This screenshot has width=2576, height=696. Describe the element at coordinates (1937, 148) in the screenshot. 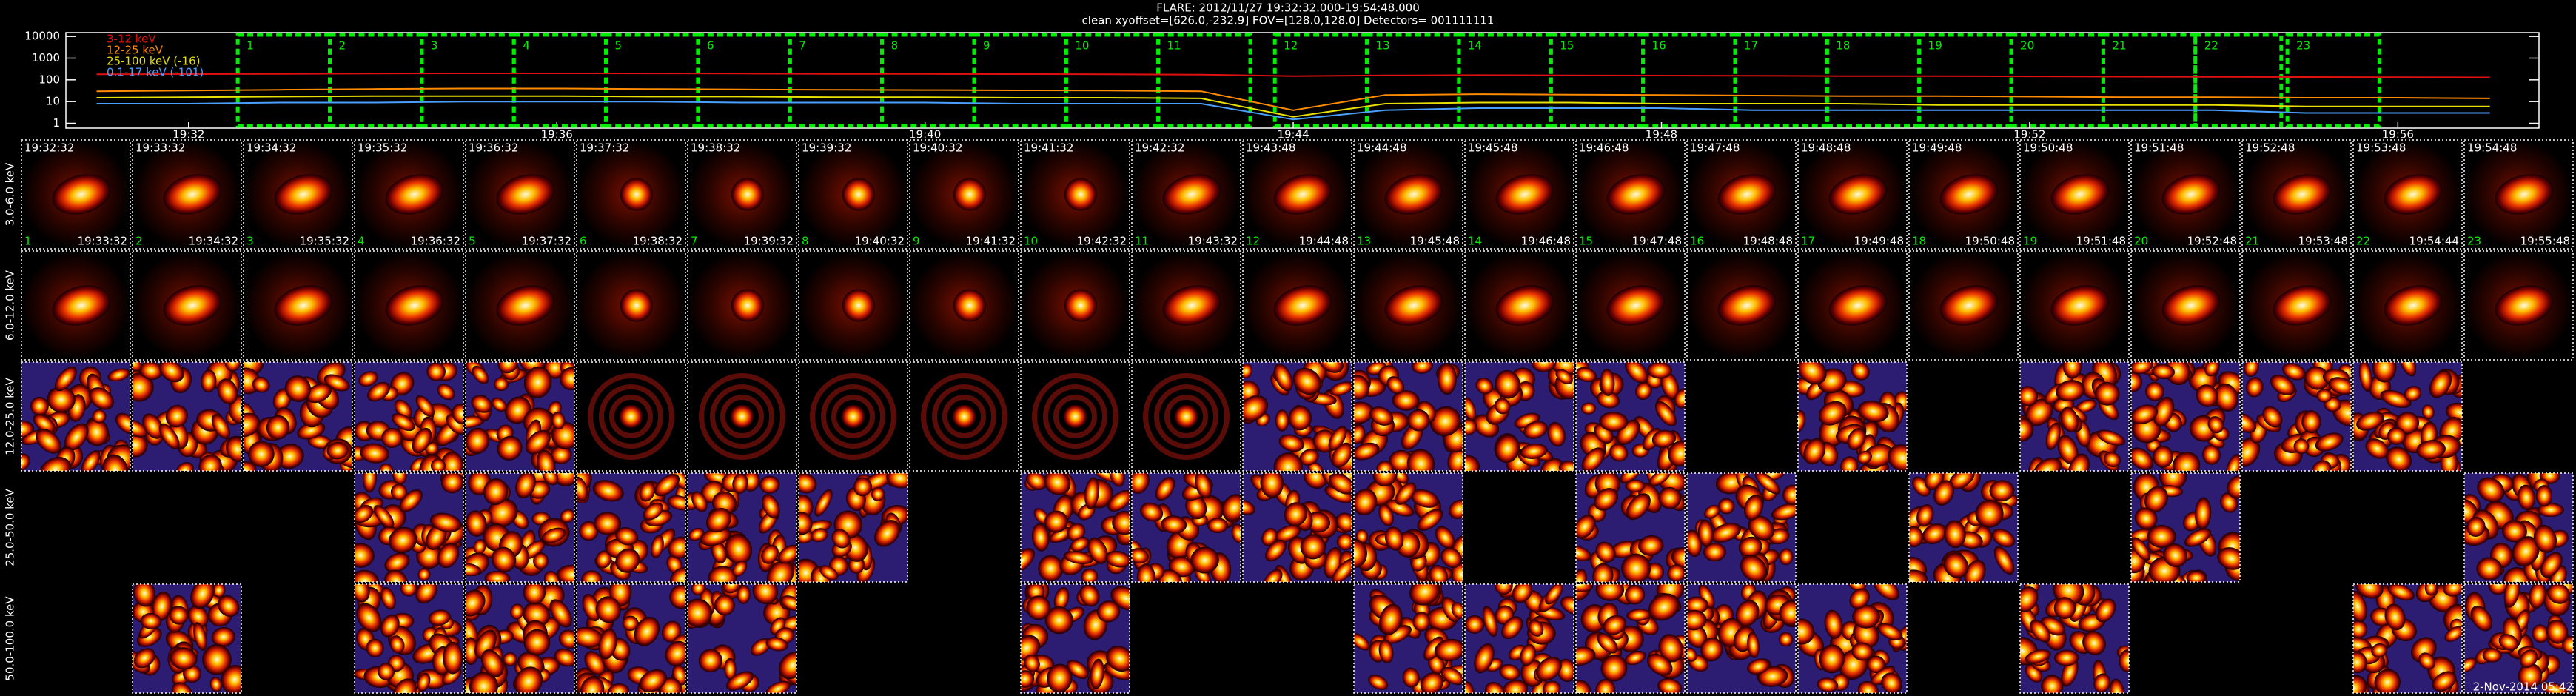

I see `start-time: 19:49:48` at that location.